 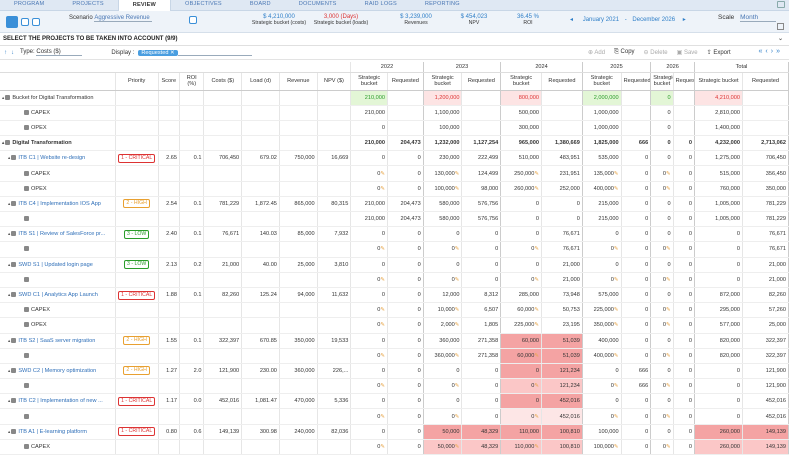 I want to click on date-from: January 2021, so click(x=601, y=20).